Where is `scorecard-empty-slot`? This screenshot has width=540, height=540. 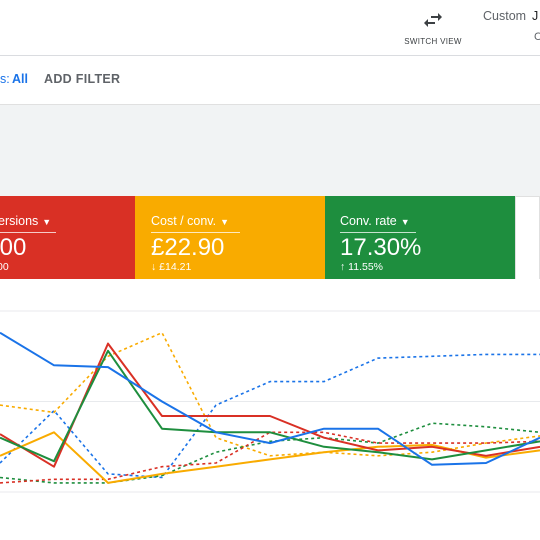 scorecard-empty-slot is located at coordinates (527, 237).